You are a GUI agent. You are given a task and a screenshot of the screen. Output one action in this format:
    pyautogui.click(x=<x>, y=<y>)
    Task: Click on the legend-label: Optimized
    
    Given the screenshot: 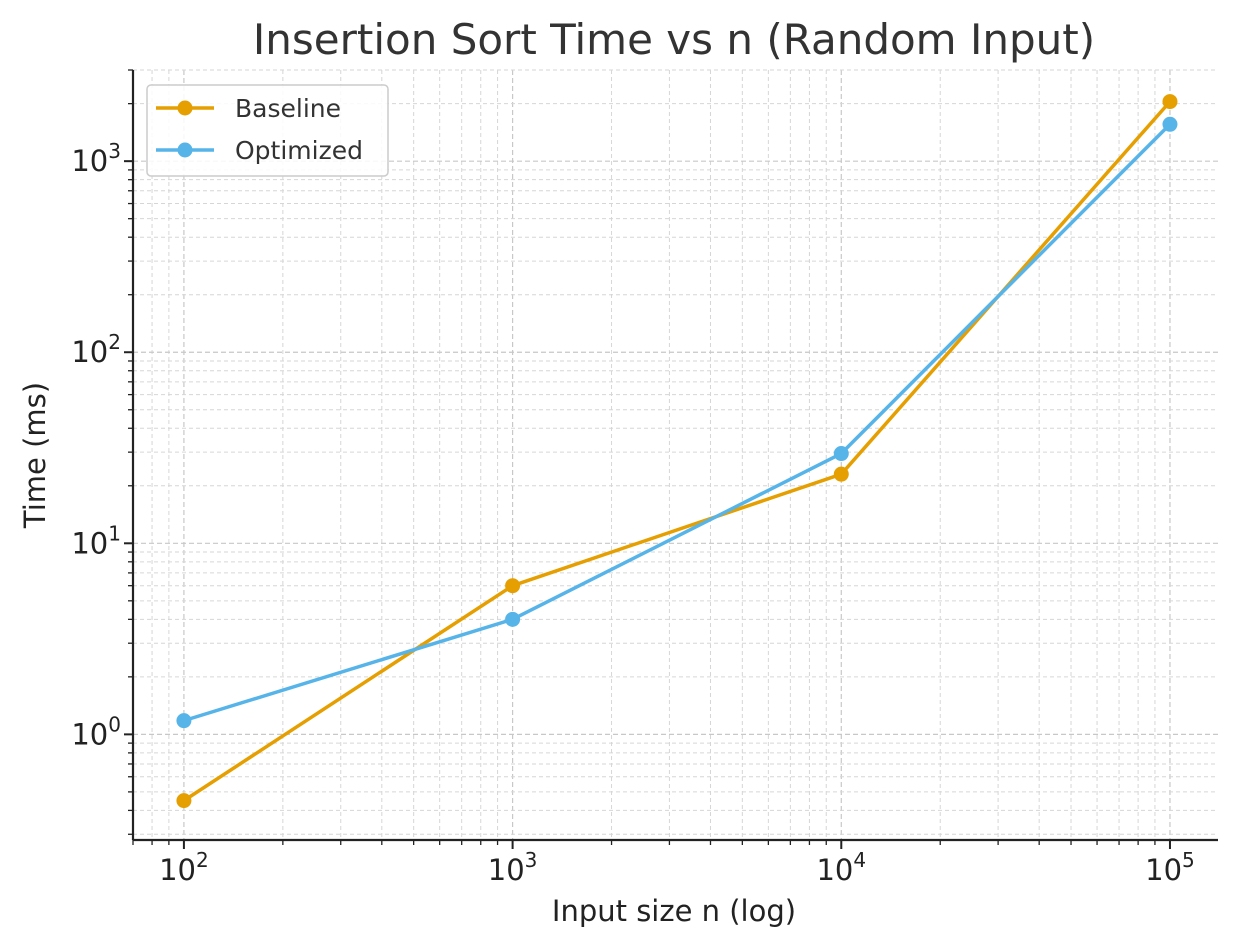 What is the action you would take?
    pyautogui.click(x=299, y=150)
    